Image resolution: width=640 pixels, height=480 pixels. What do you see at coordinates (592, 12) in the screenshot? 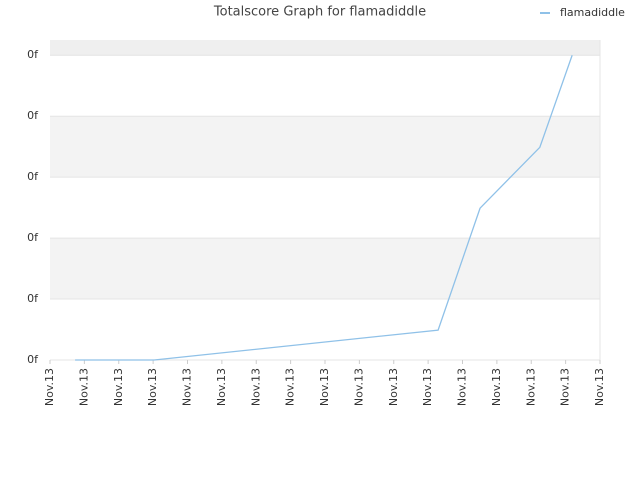
I see `legend-label: flamadiddle` at bounding box center [592, 12].